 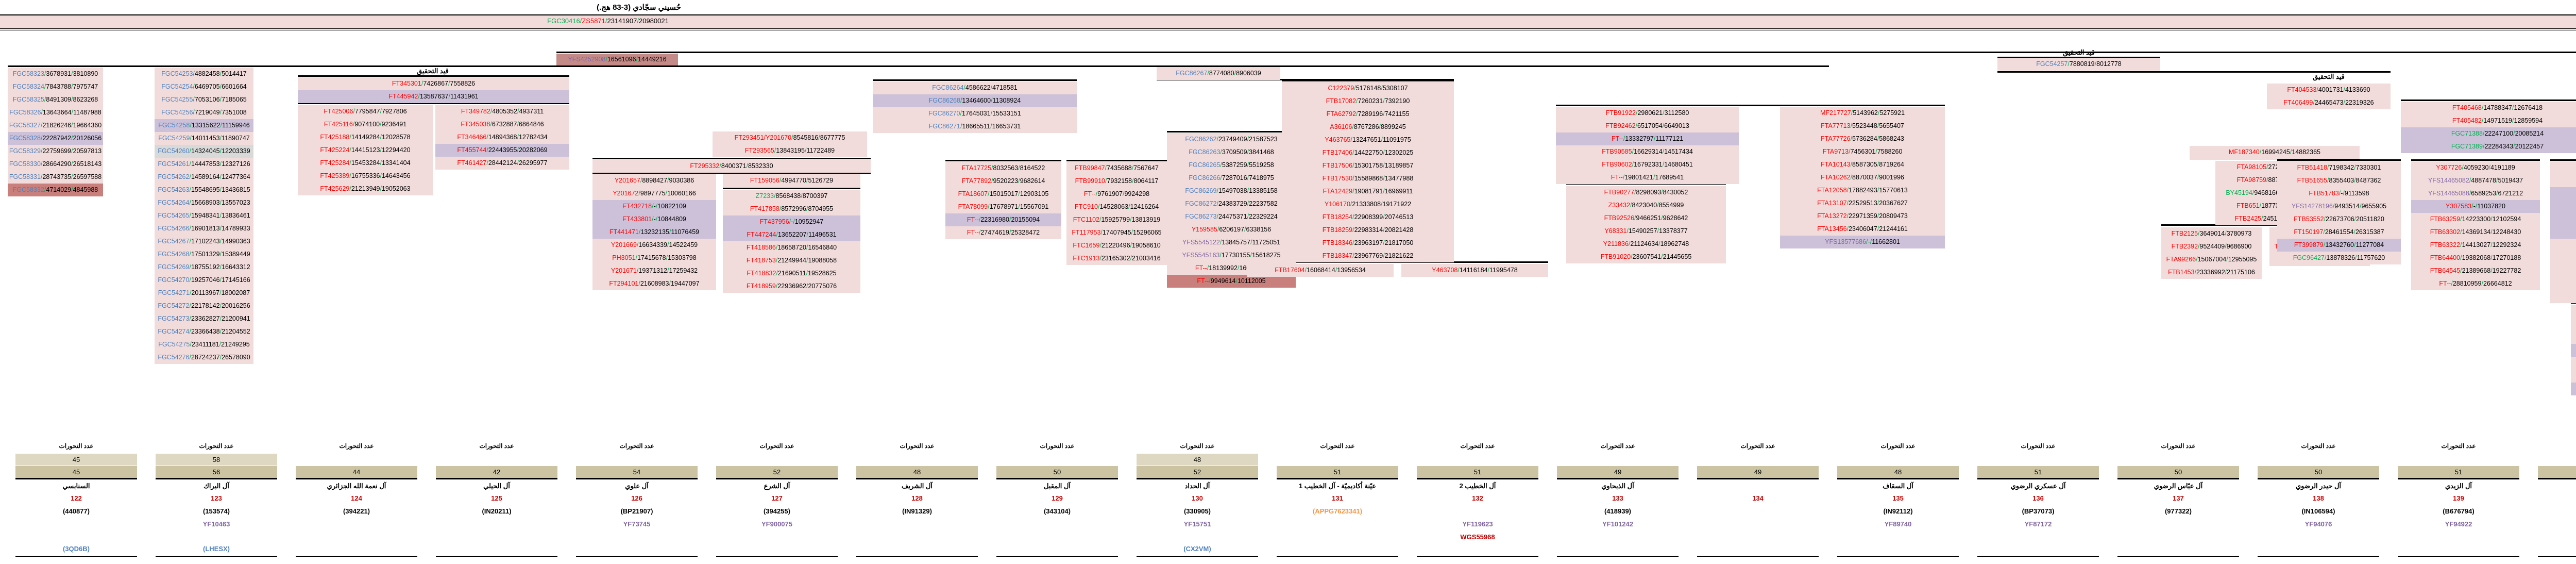 What do you see at coordinates (637, 472) in the screenshot?
I see `footer-mutation-count: 54` at bounding box center [637, 472].